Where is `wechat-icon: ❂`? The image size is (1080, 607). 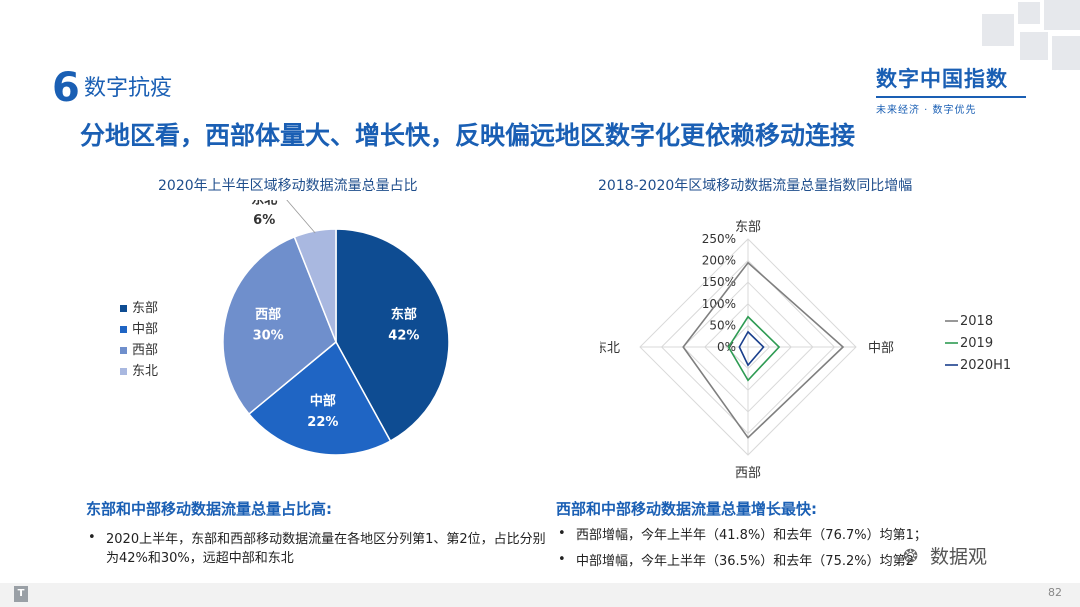
wechat-icon: ❂ is located at coordinates (911, 556).